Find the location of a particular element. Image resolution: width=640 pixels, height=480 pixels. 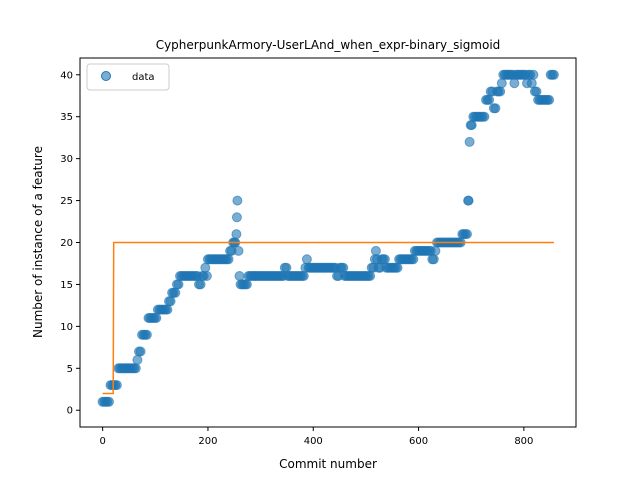

legend-label-data: data is located at coordinates (143, 77).